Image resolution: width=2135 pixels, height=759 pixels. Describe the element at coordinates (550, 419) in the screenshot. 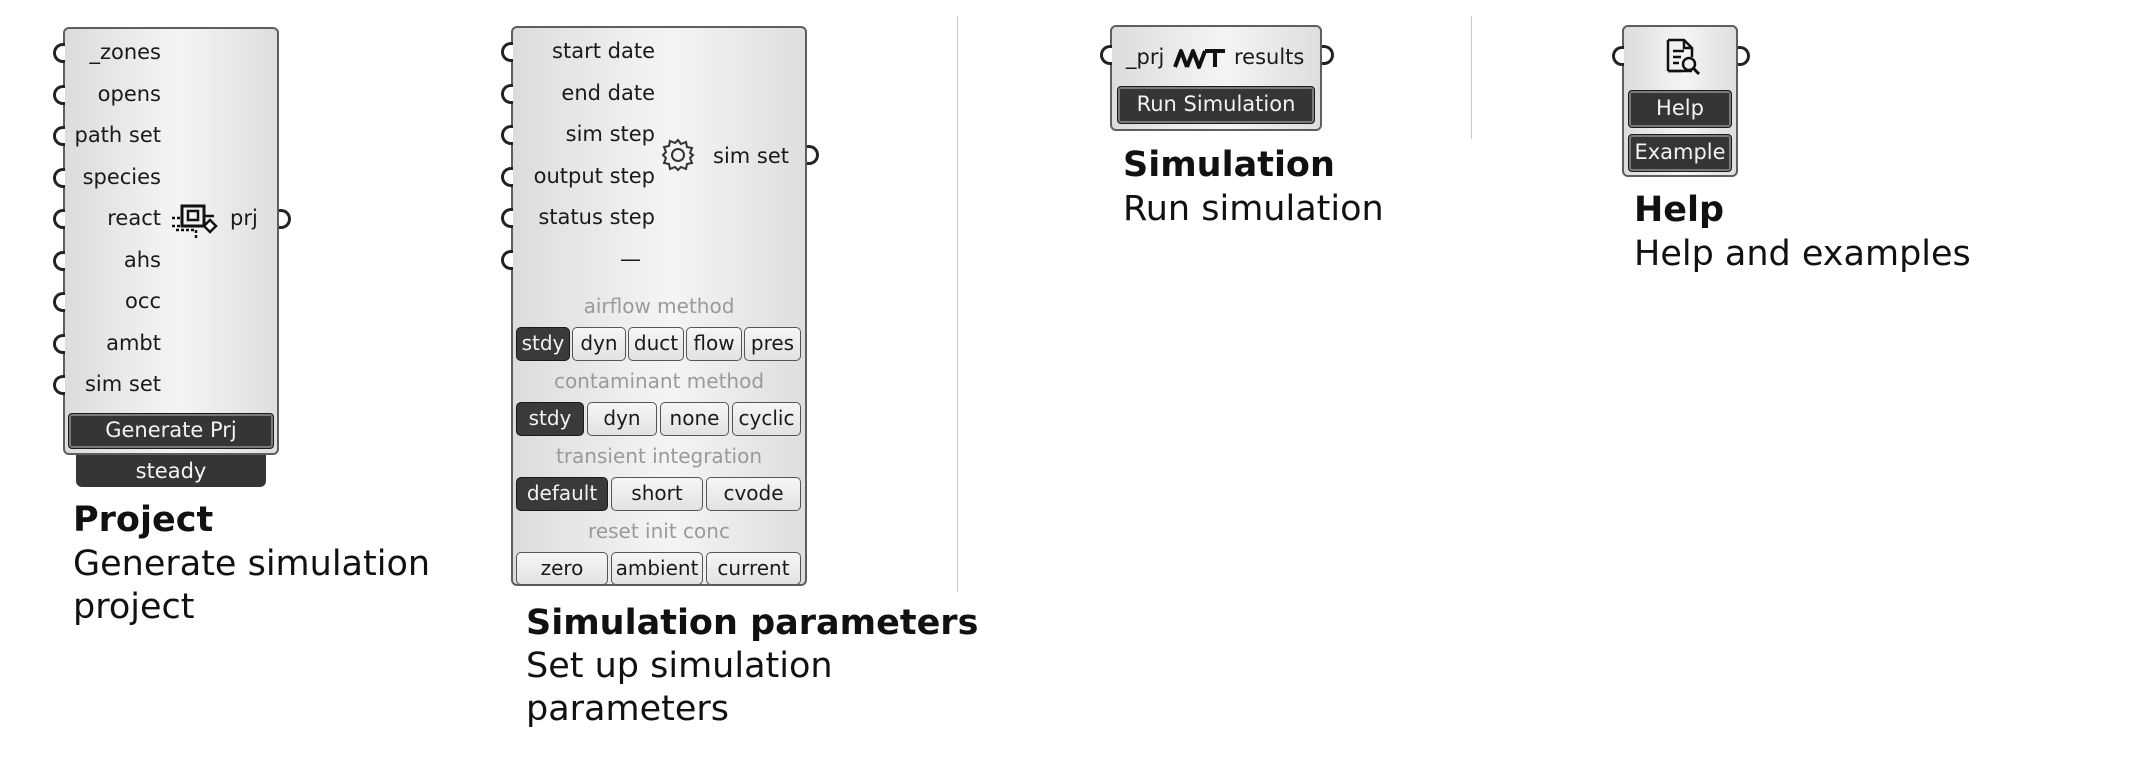

I see `contaminant-option-stdy: stdy` at that location.